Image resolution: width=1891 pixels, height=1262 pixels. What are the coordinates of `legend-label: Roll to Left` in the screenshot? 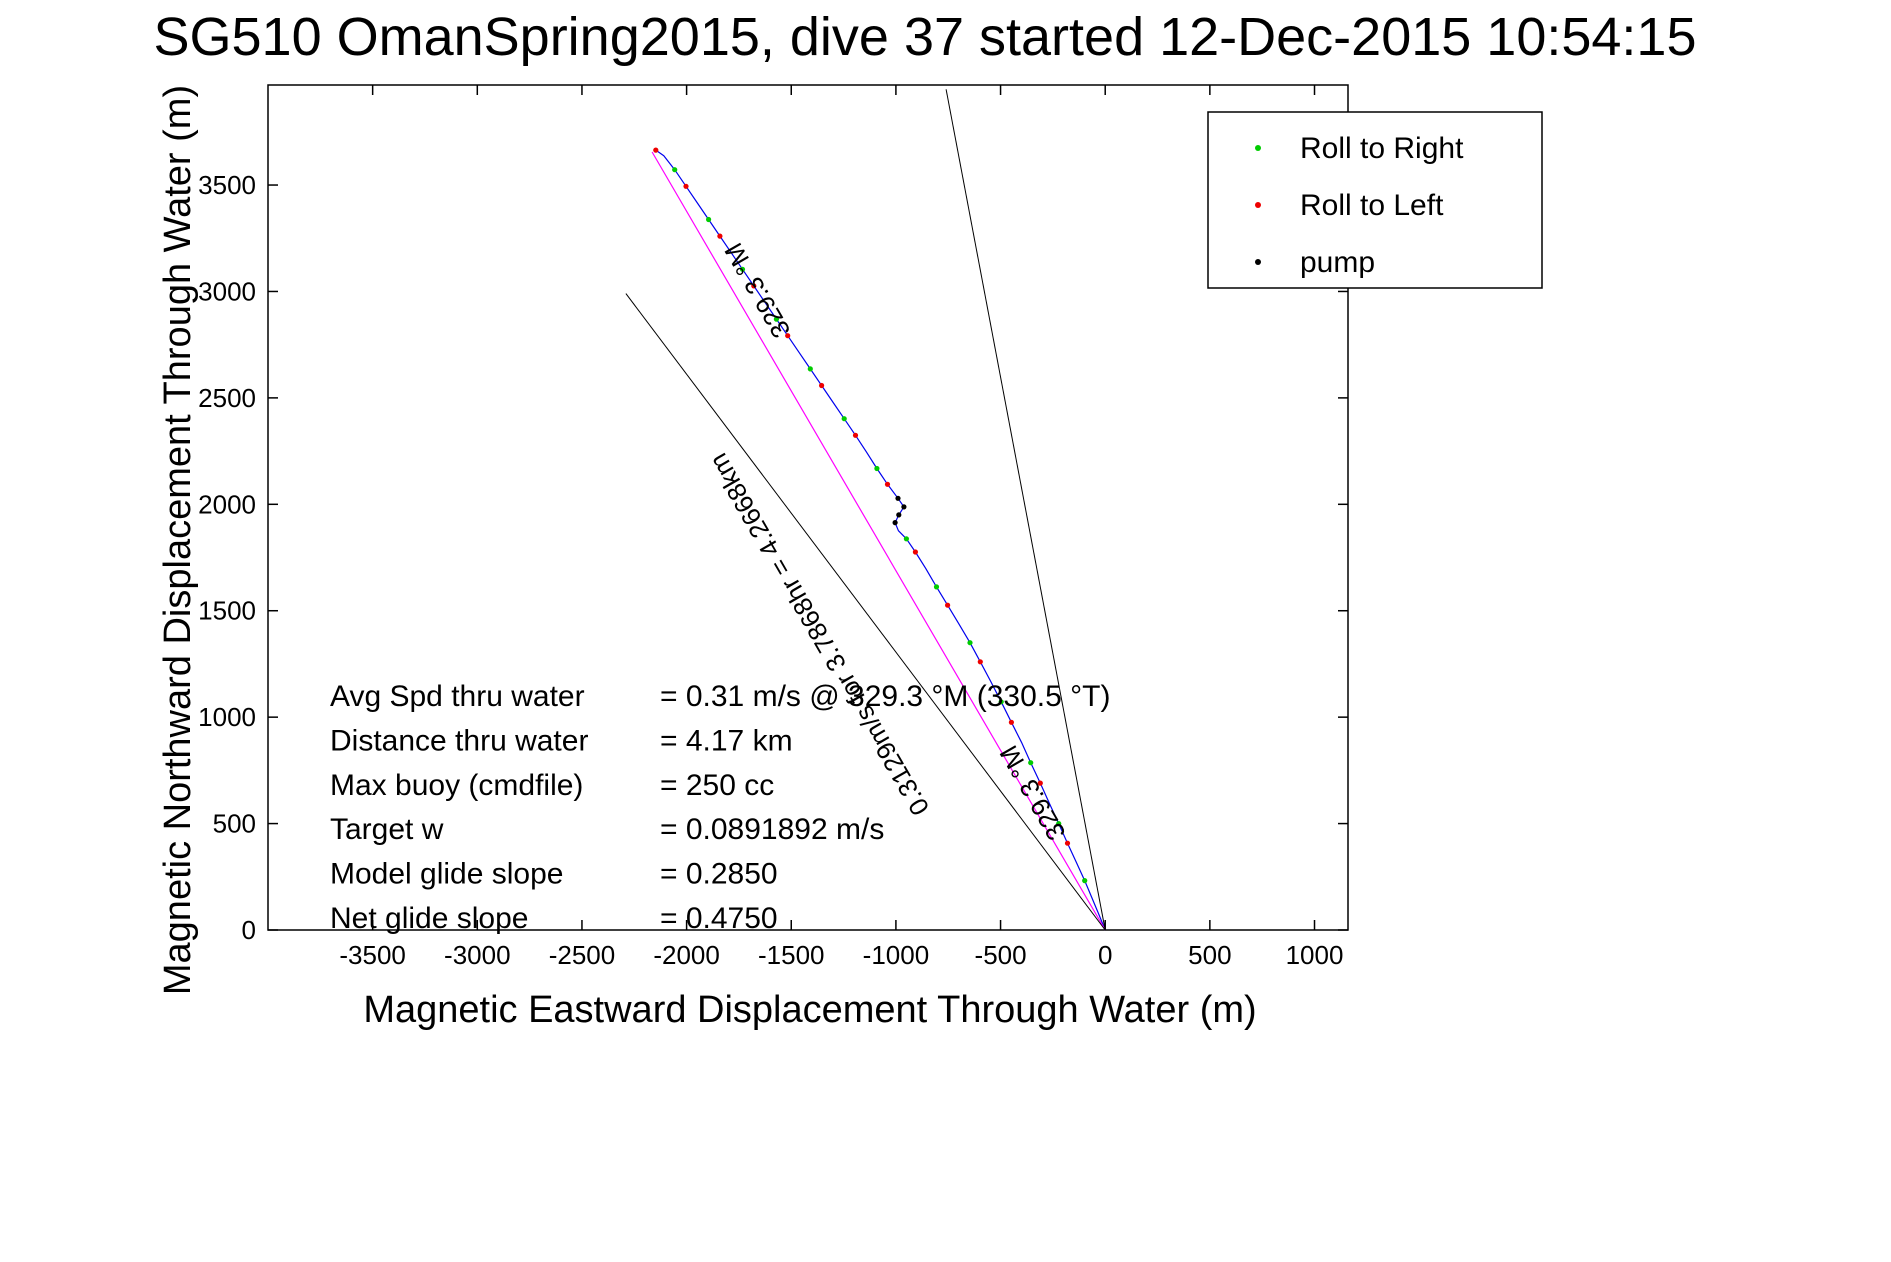 It's located at (1372, 205).